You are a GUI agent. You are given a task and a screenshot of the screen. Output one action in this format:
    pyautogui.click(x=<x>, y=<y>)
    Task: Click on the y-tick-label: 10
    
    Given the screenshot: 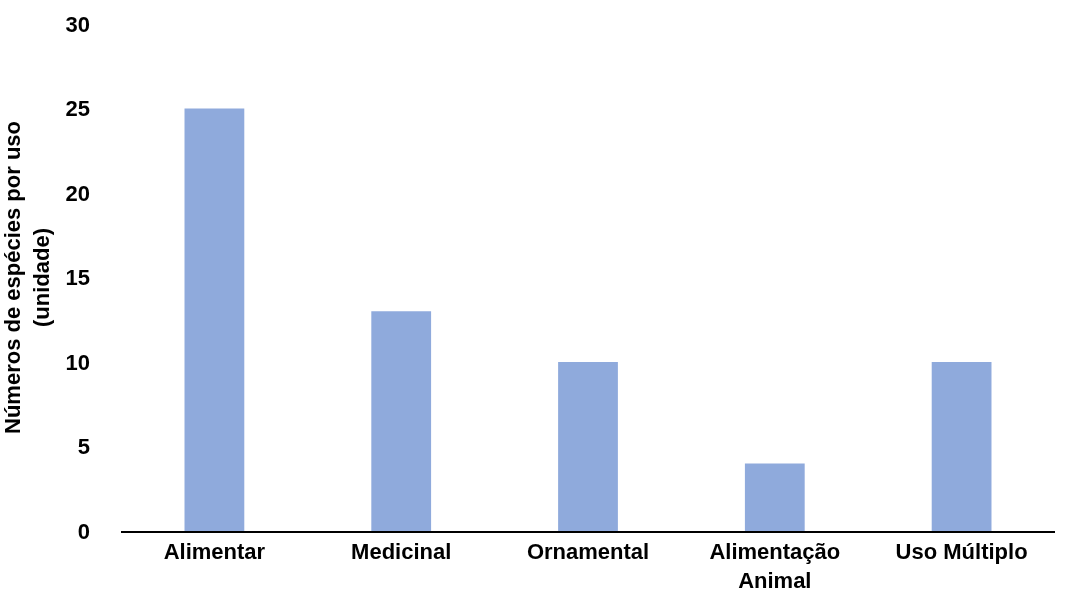 What is the action you would take?
    pyautogui.click(x=77, y=362)
    